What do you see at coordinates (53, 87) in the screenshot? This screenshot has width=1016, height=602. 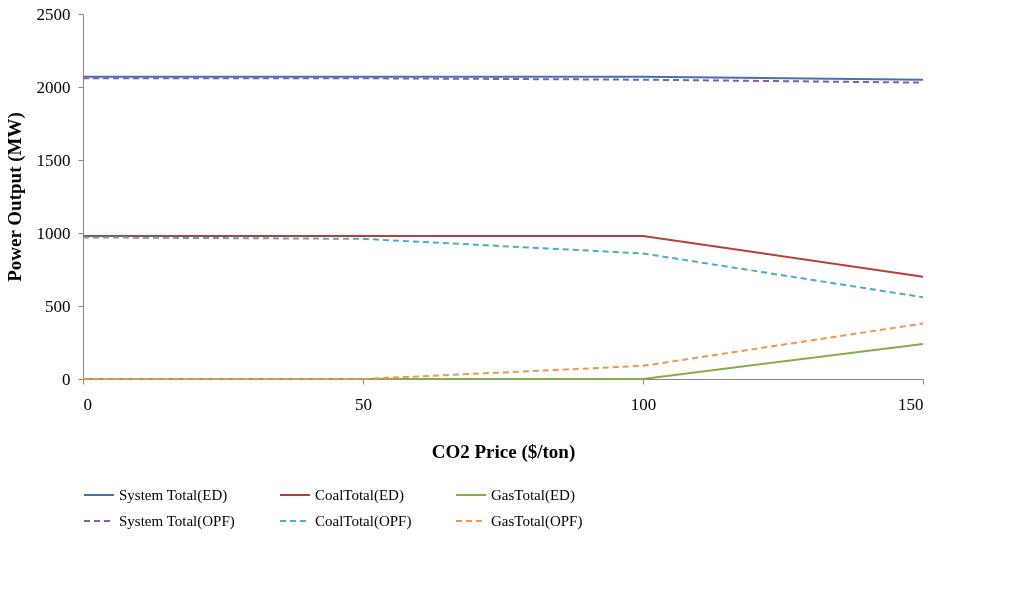 I see `y-tick-label: 2000` at bounding box center [53, 87].